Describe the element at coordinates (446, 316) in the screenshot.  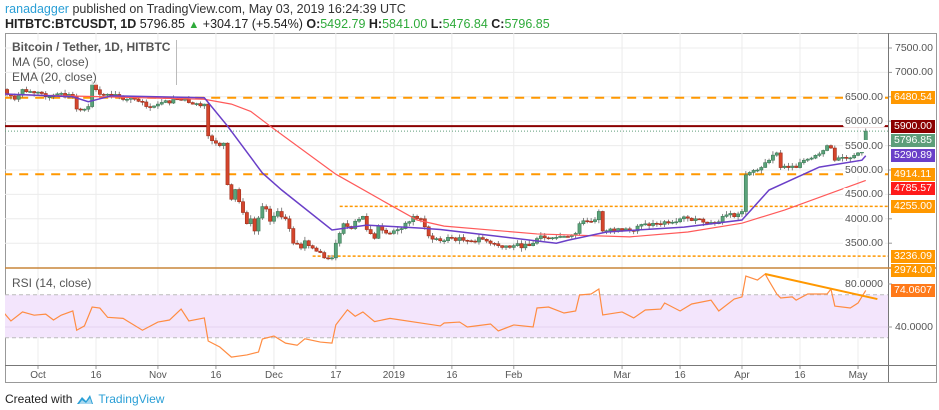
I see `rsi-band` at that location.